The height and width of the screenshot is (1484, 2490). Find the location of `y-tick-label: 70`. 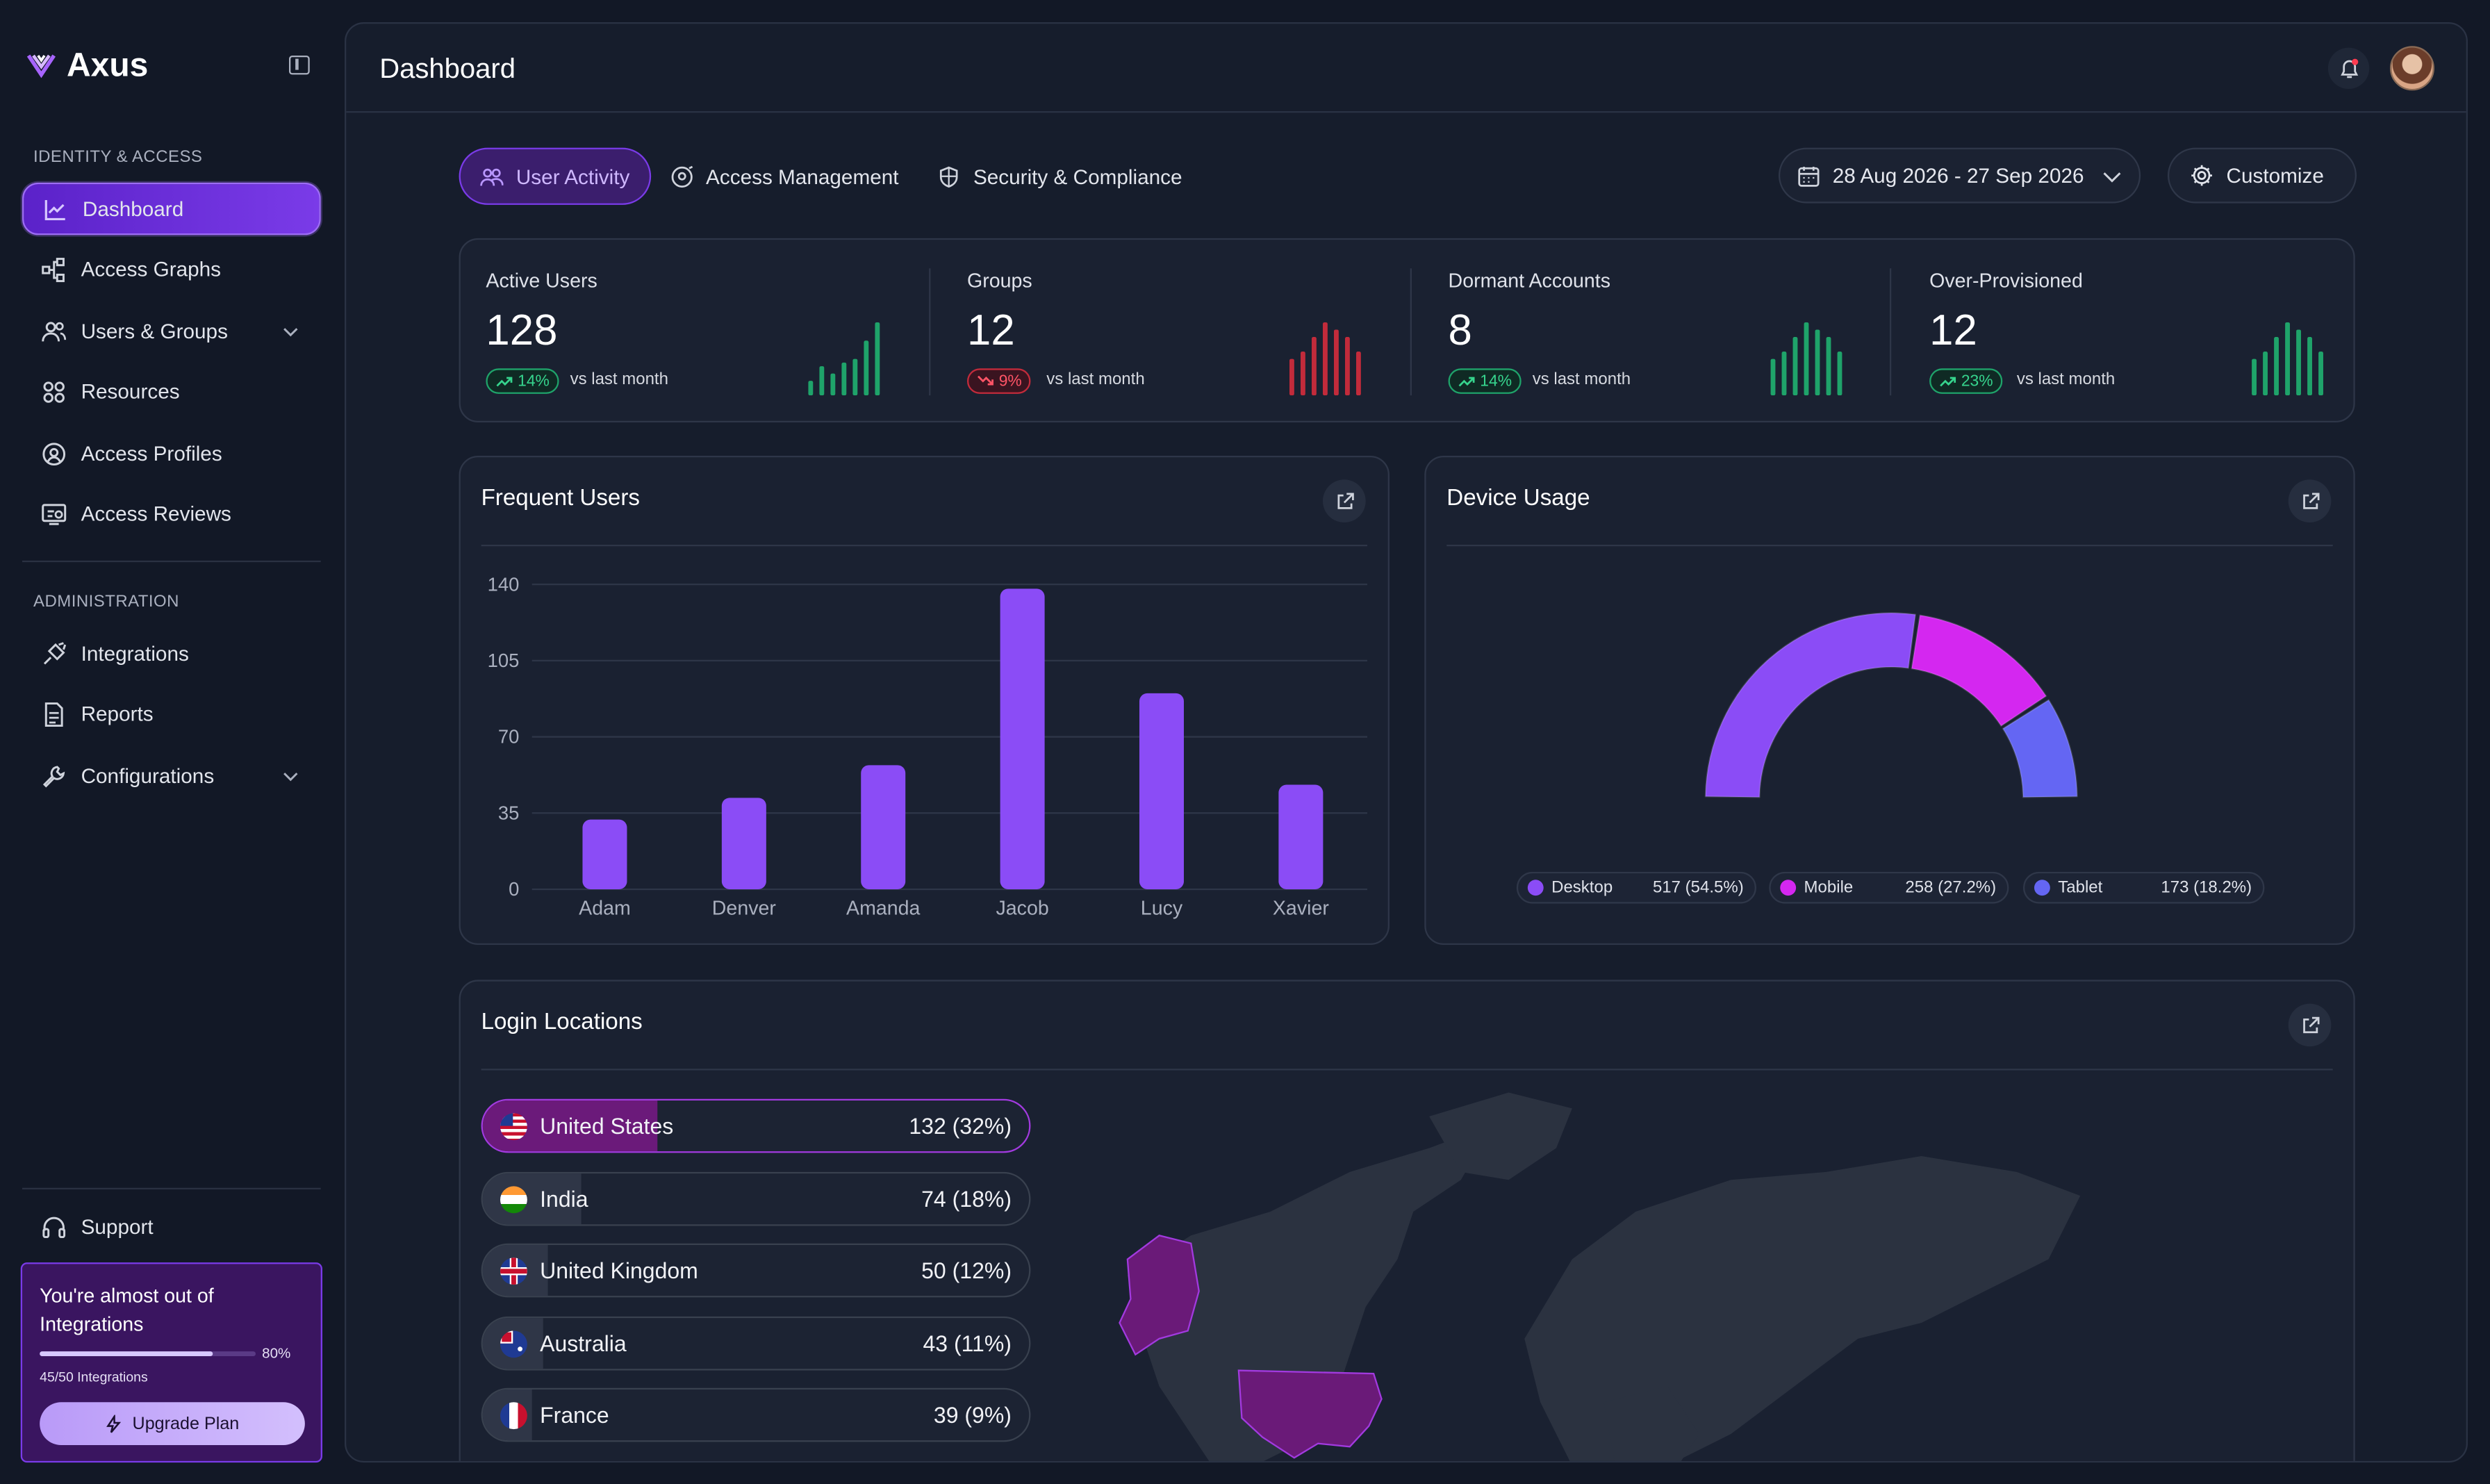

y-tick-label: 70 is located at coordinates (509, 737).